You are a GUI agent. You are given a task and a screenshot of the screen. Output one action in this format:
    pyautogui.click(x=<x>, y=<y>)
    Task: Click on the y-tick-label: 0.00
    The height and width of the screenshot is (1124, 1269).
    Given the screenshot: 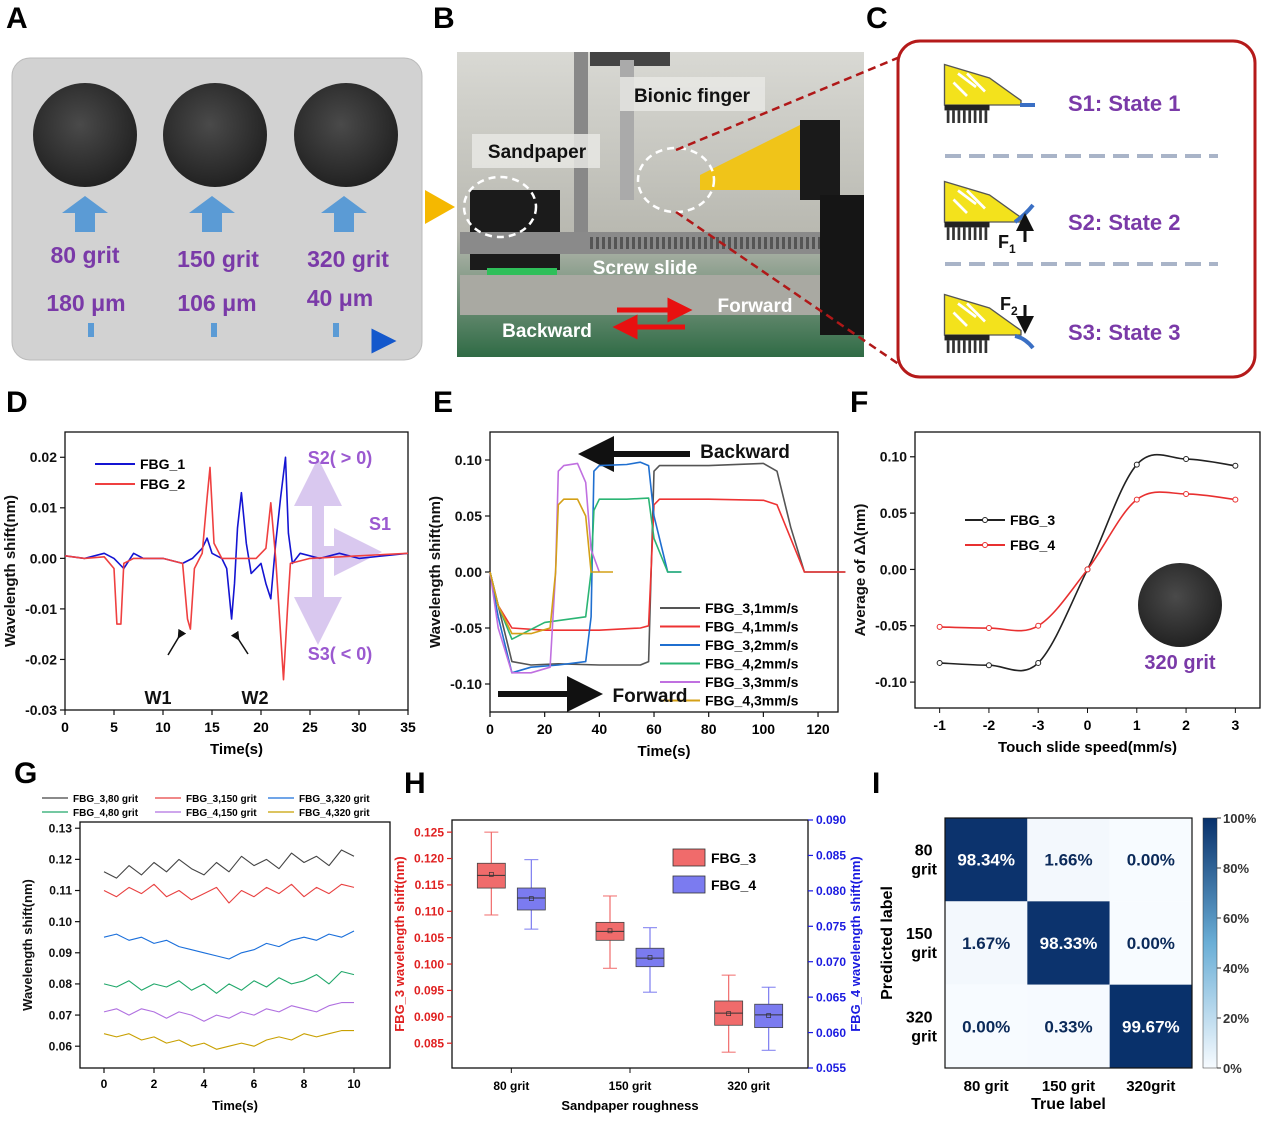 What is the action you would take?
    pyautogui.click(x=43, y=558)
    